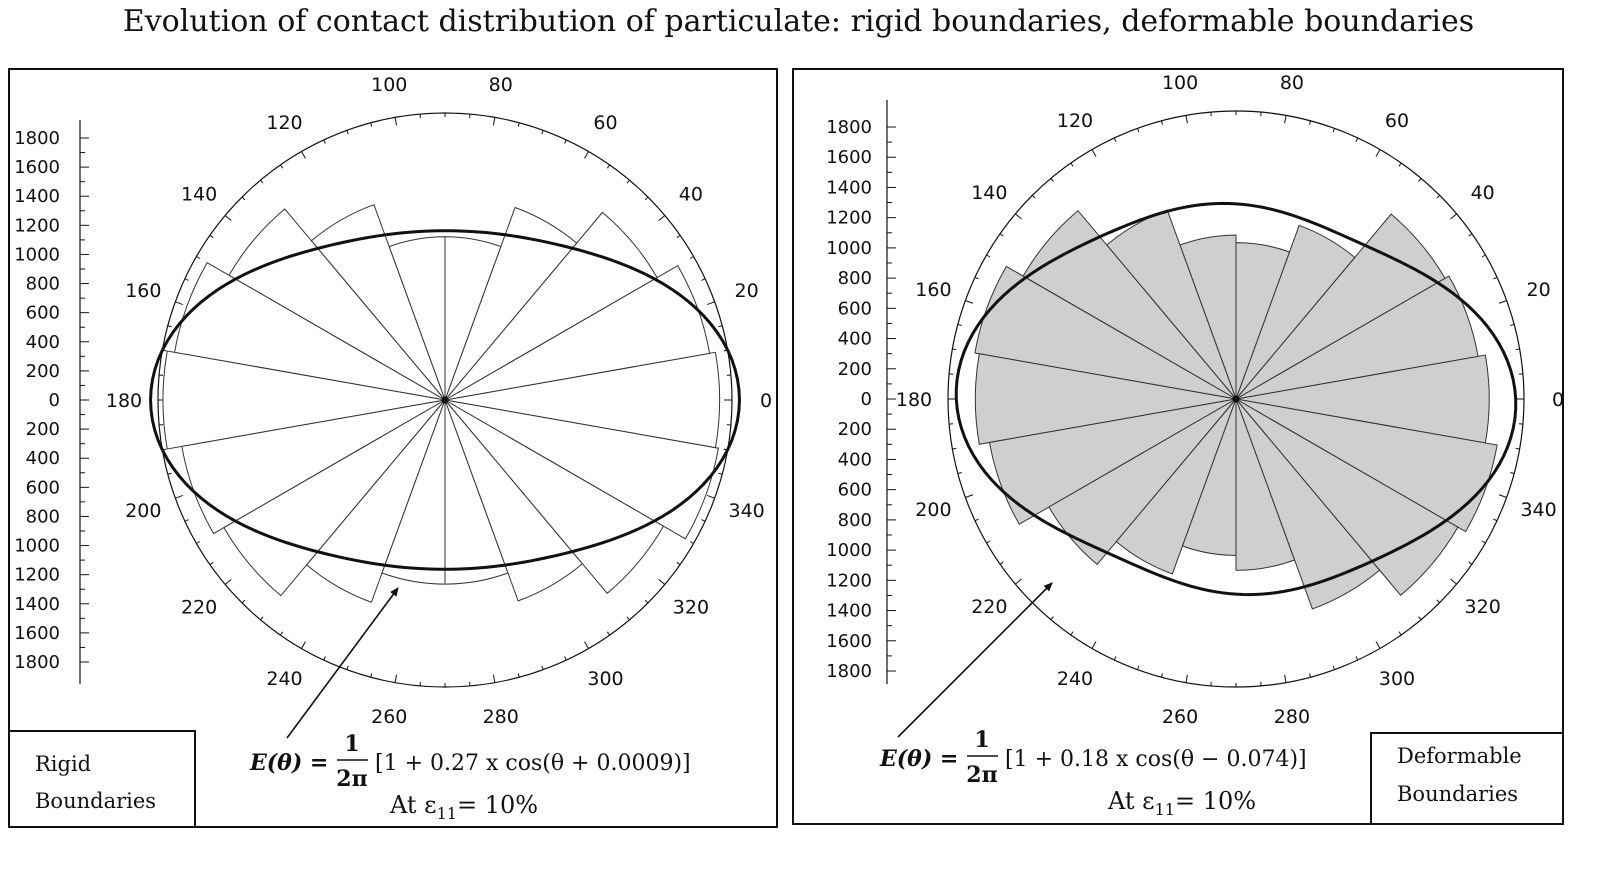  I want to click on radial-tick-label: 1200, so click(37, 575).